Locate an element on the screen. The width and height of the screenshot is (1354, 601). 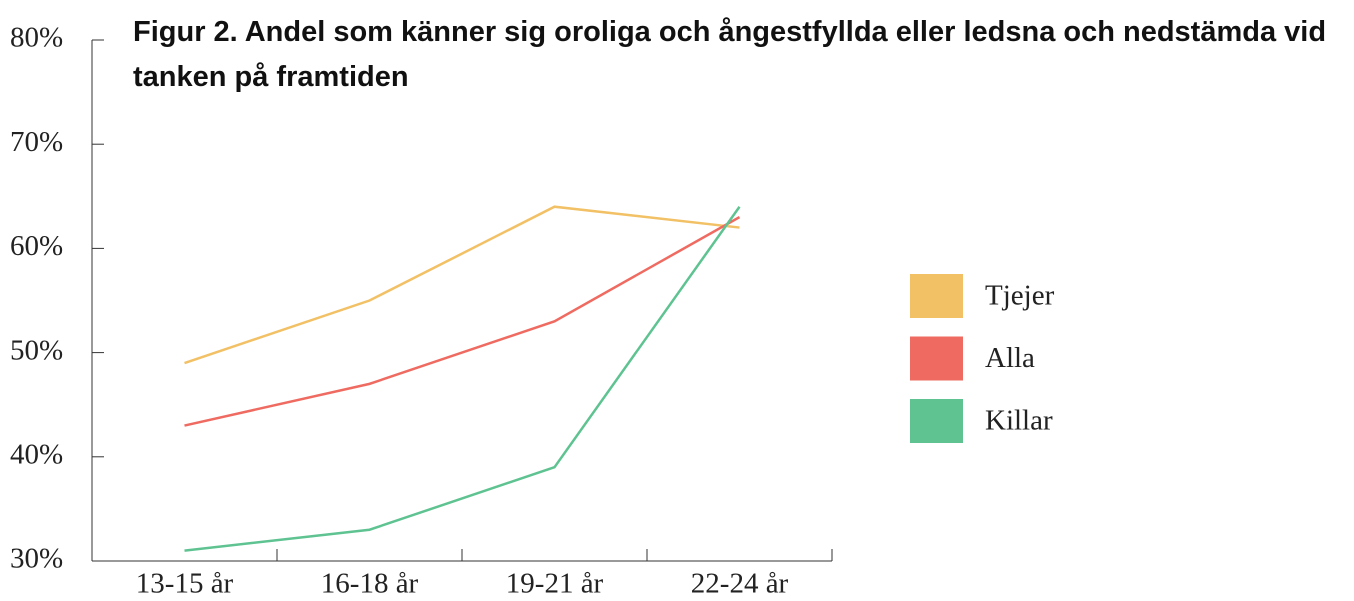
x-tick-label: 16-18 år is located at coordinates (370, 584).